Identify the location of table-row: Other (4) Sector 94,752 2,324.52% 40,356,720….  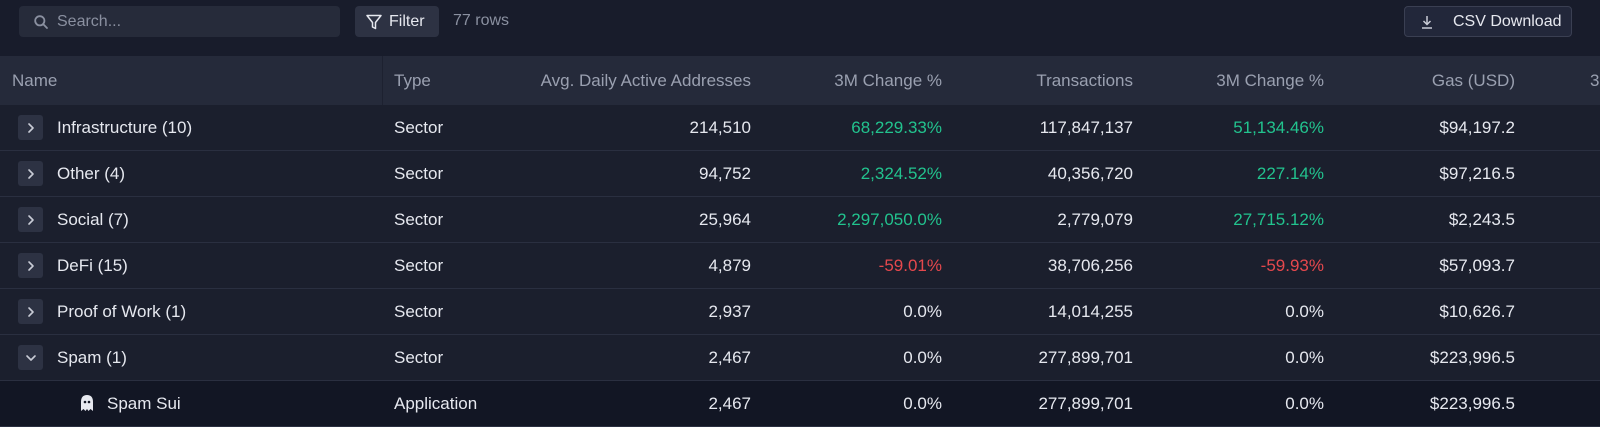
(800, 174).